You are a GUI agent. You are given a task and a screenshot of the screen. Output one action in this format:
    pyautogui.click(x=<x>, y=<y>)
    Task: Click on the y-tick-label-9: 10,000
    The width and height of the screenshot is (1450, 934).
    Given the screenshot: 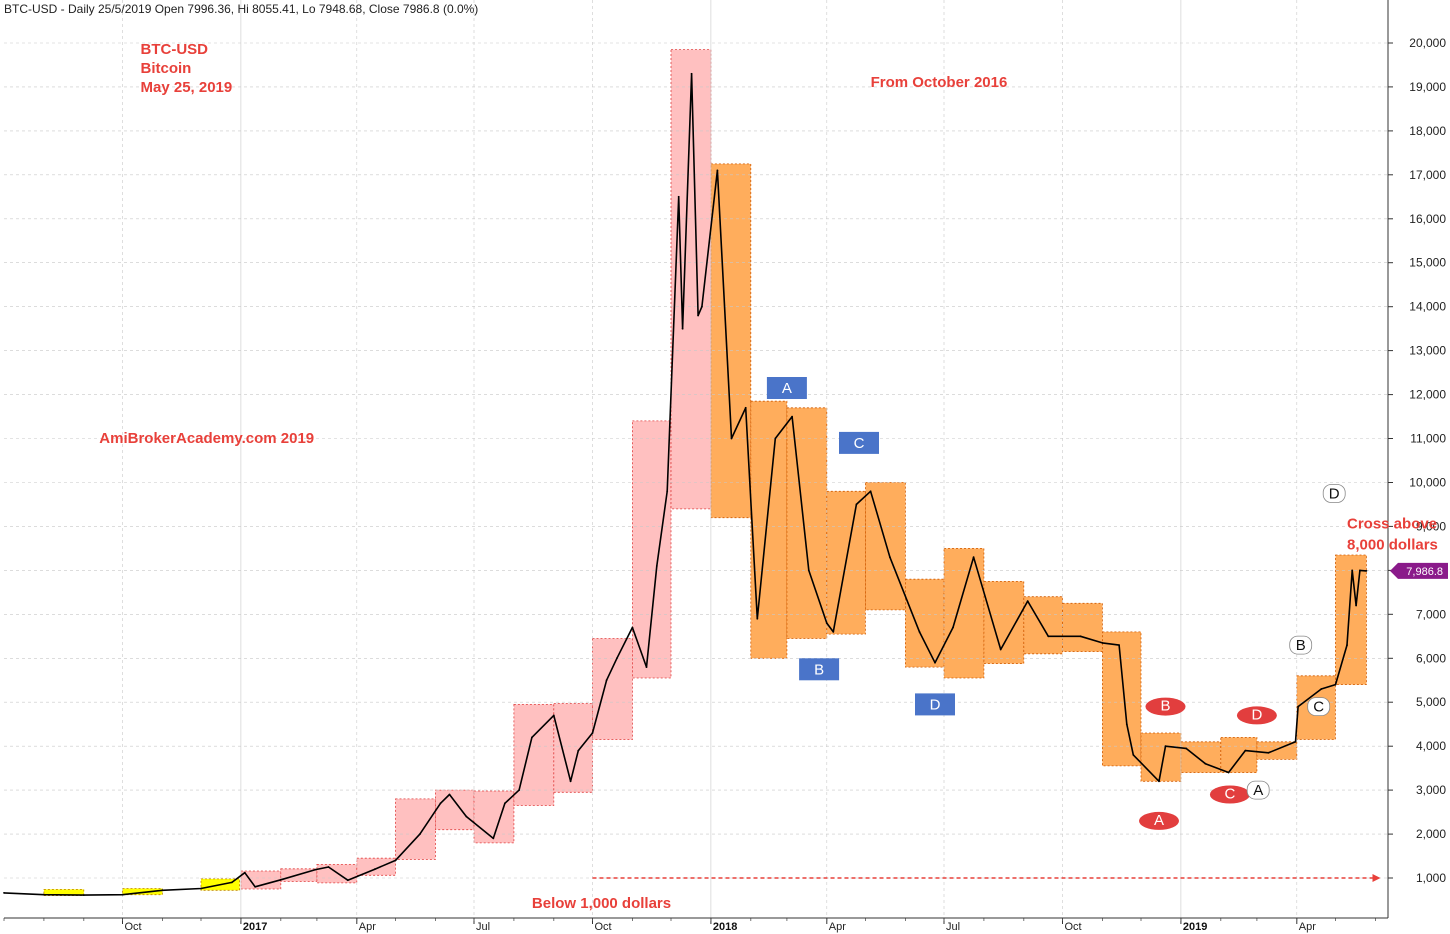 What is the action you would take?
    pyautogui.click(x=1427, y=483)
    